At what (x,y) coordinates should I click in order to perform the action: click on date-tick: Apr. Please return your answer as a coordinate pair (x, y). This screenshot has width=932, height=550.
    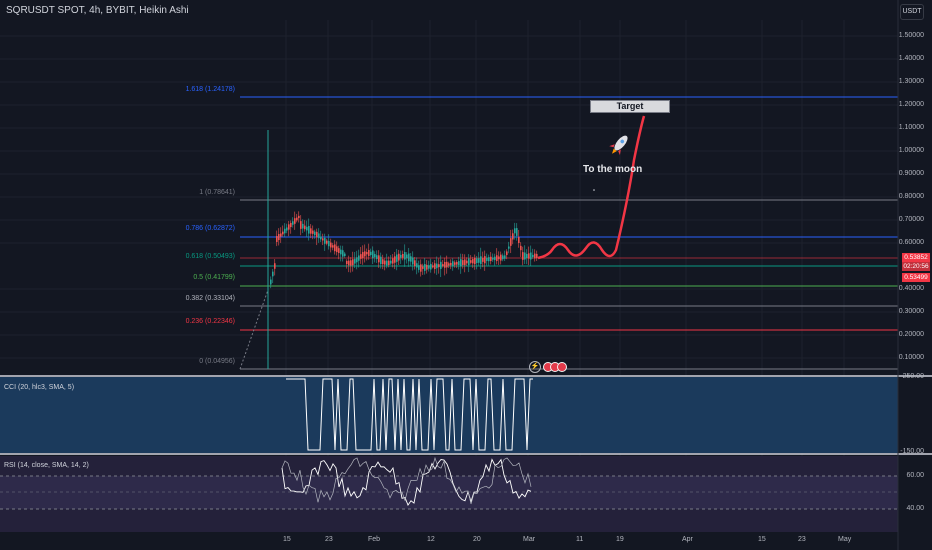
    Looking at the image, I should click on (687, 539).